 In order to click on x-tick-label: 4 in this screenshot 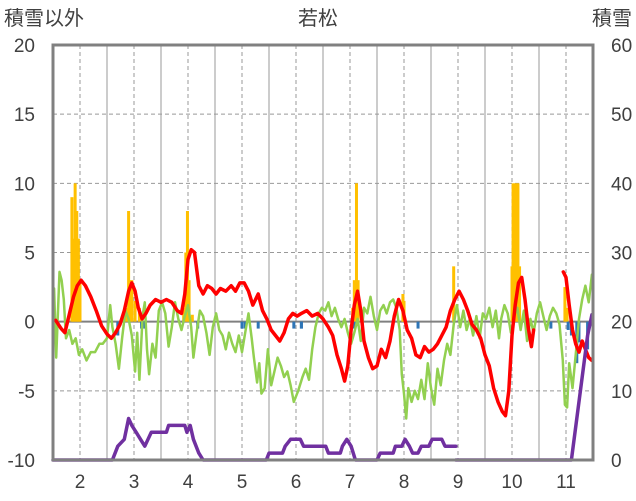, I will do `click(188, 482)`.